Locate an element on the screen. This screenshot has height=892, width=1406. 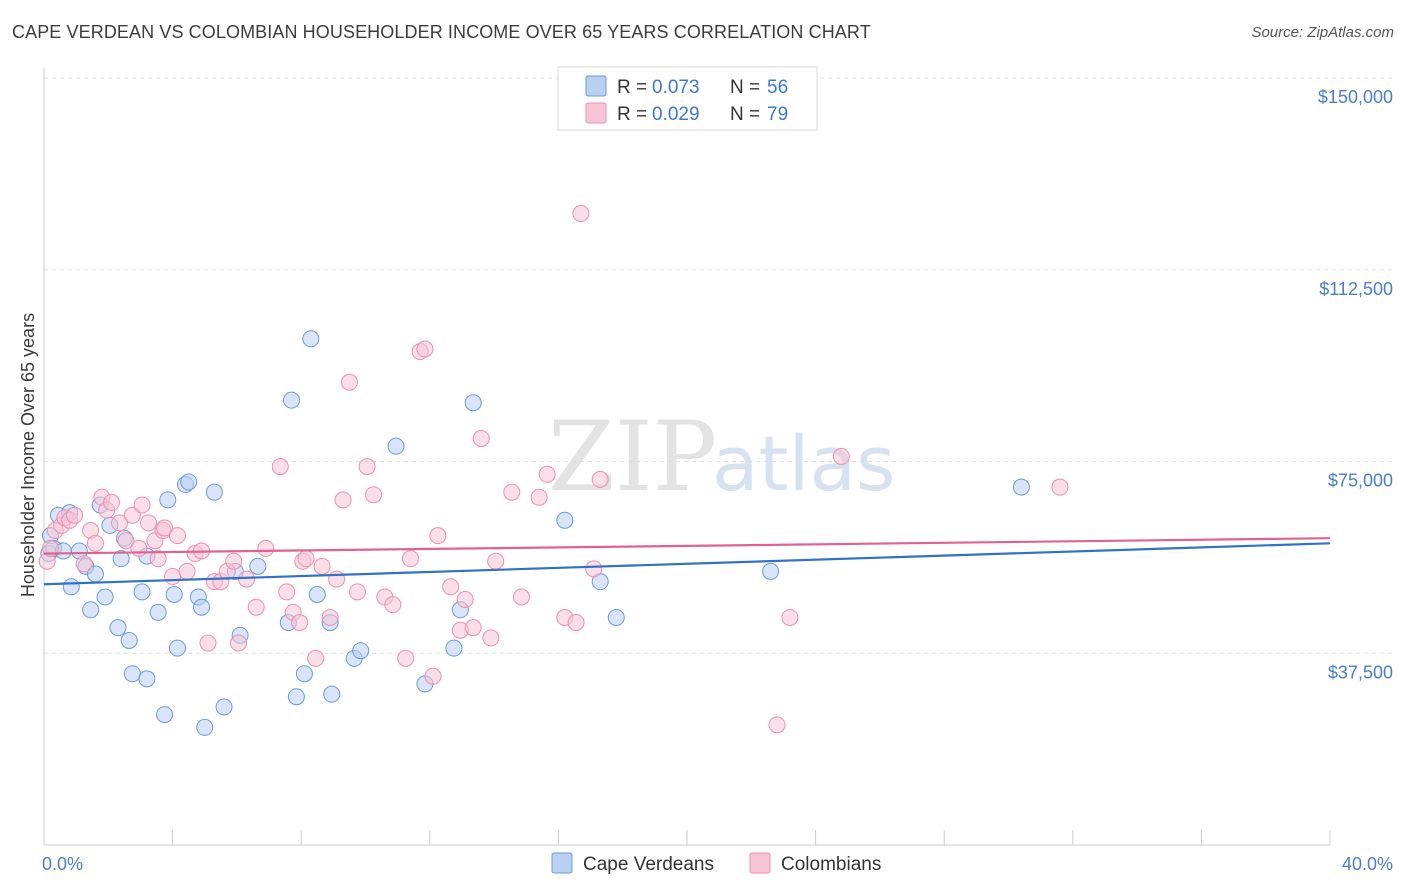
series-legend-label-cape-verdeans: Cape Verdeans is located at coordinates (648, 864).